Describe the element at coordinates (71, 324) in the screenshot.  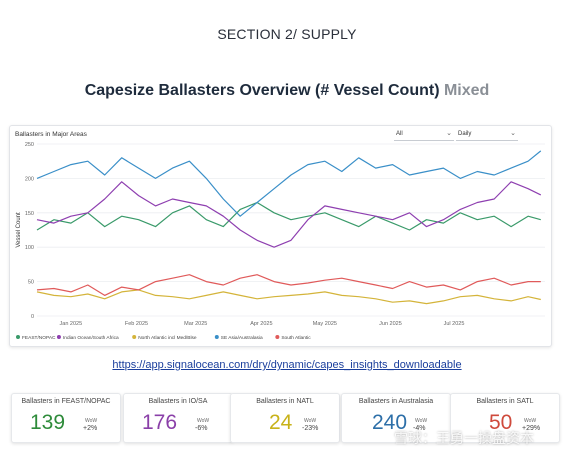
I see `x-tick-label: Jan 2025` at that location.